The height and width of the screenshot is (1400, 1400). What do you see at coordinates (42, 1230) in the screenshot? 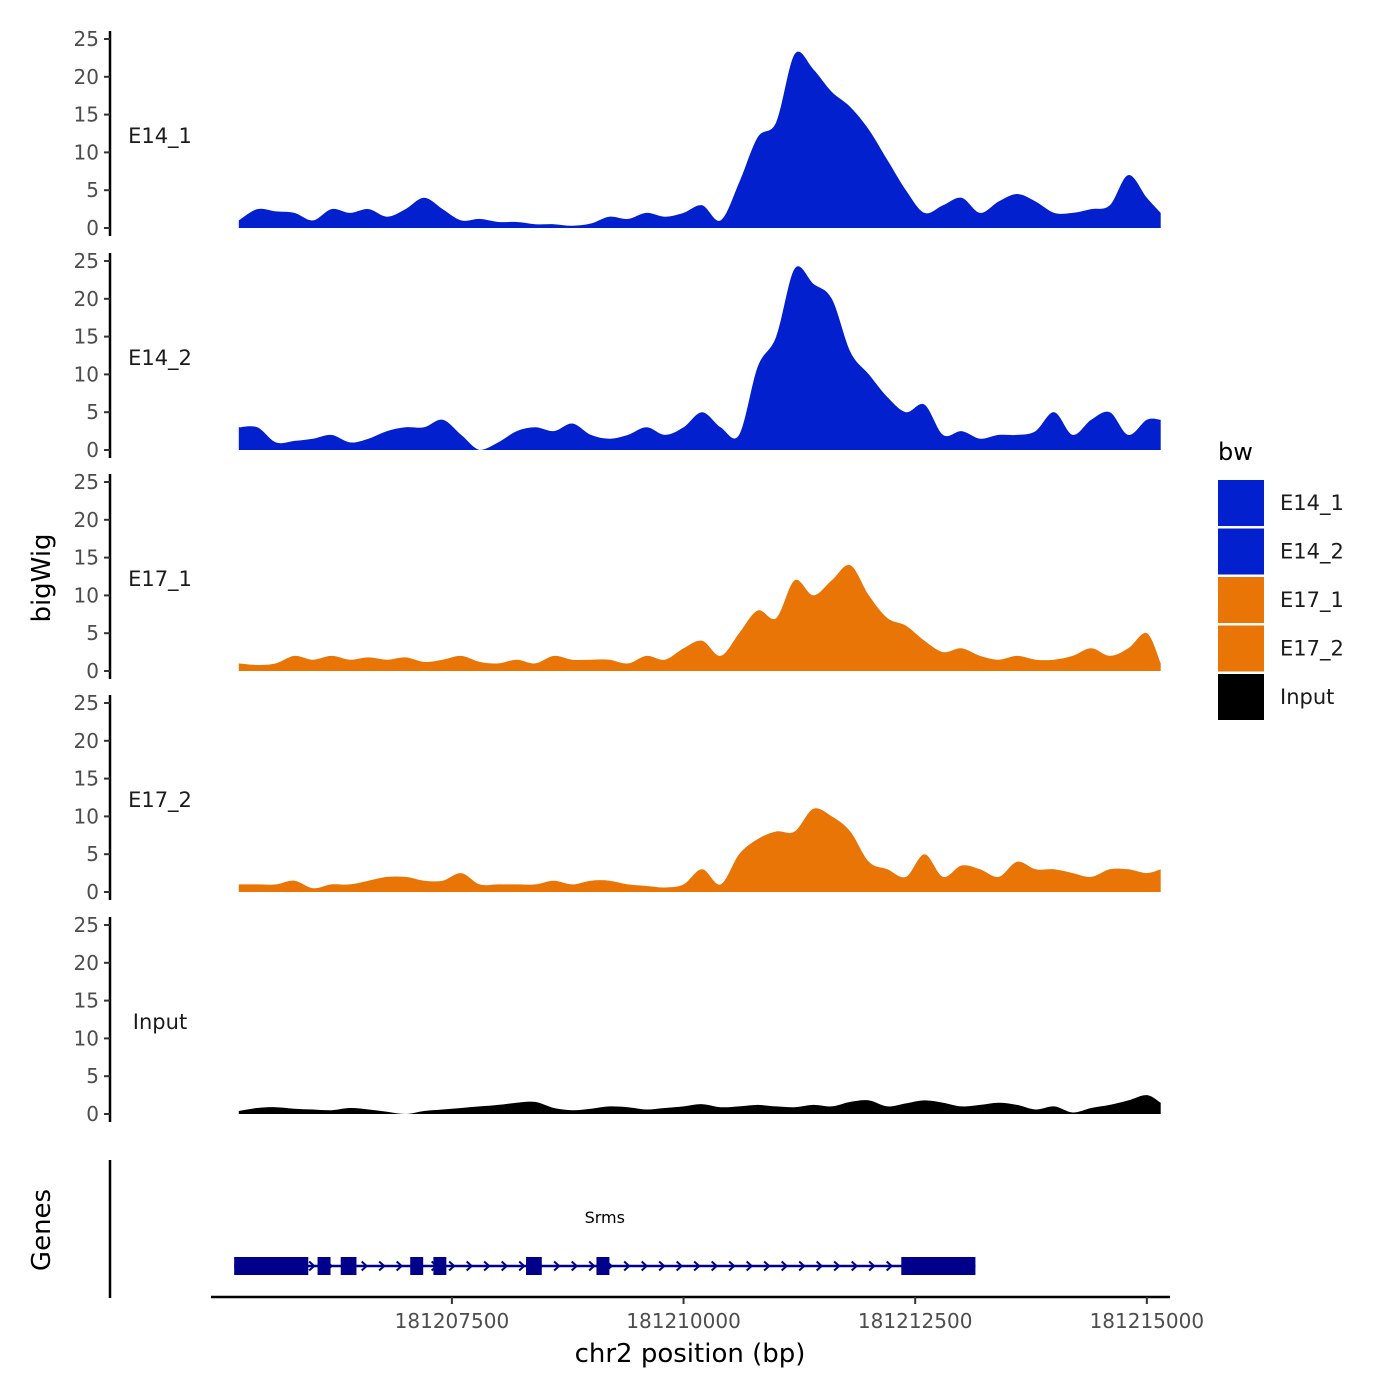
I see `genes-axis-title: Genes` at bounding box center [42, 1230].